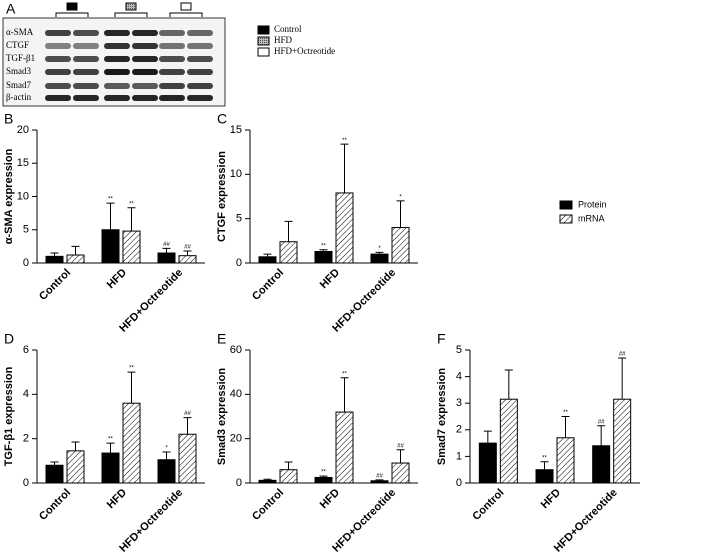 The image size is (720, 553). I want to click on blot-row-label: β-actin, so click(19, 97).